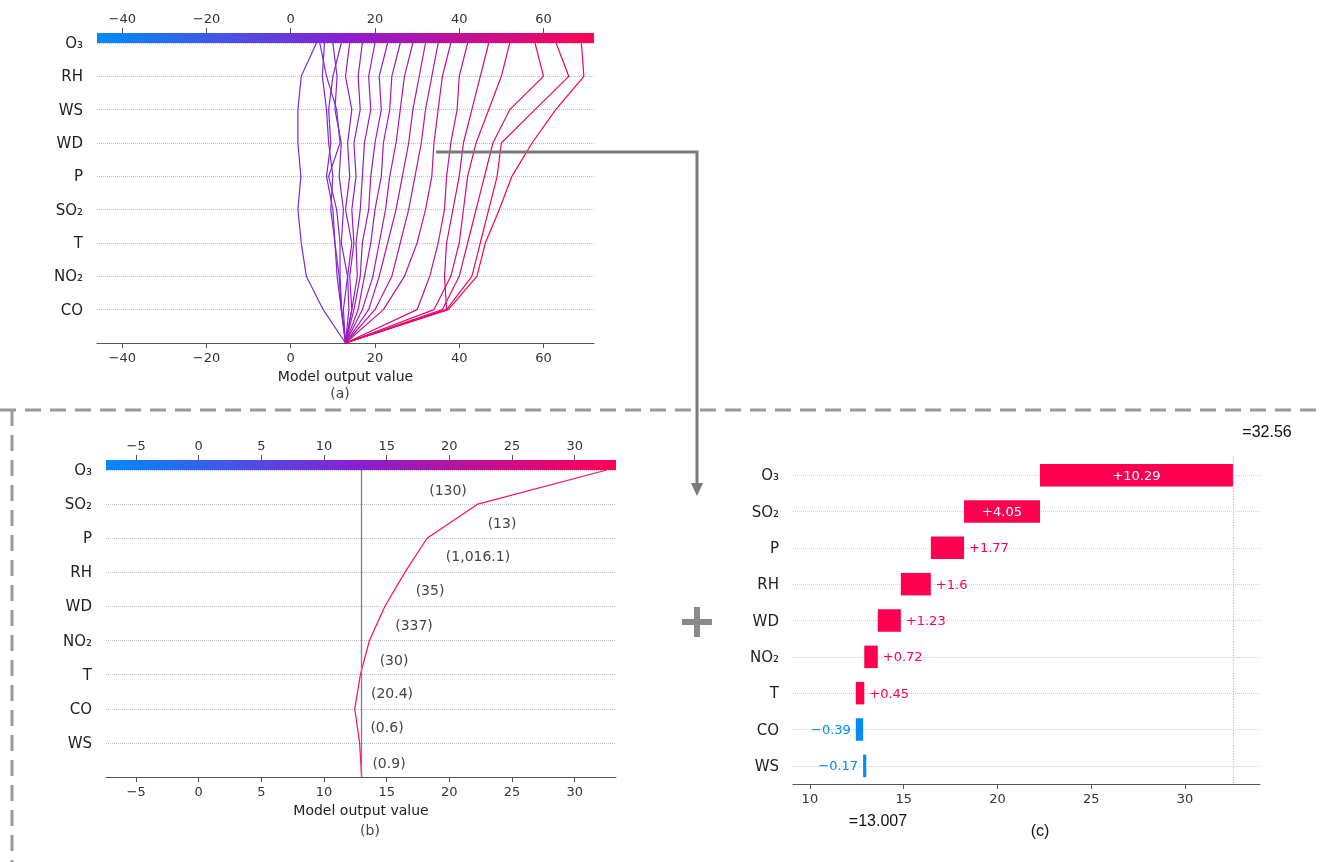 Image resolution: width=1323 pixels, height=862 pixels. I want to click on x2-tick-label: 60, so click(543, 18).